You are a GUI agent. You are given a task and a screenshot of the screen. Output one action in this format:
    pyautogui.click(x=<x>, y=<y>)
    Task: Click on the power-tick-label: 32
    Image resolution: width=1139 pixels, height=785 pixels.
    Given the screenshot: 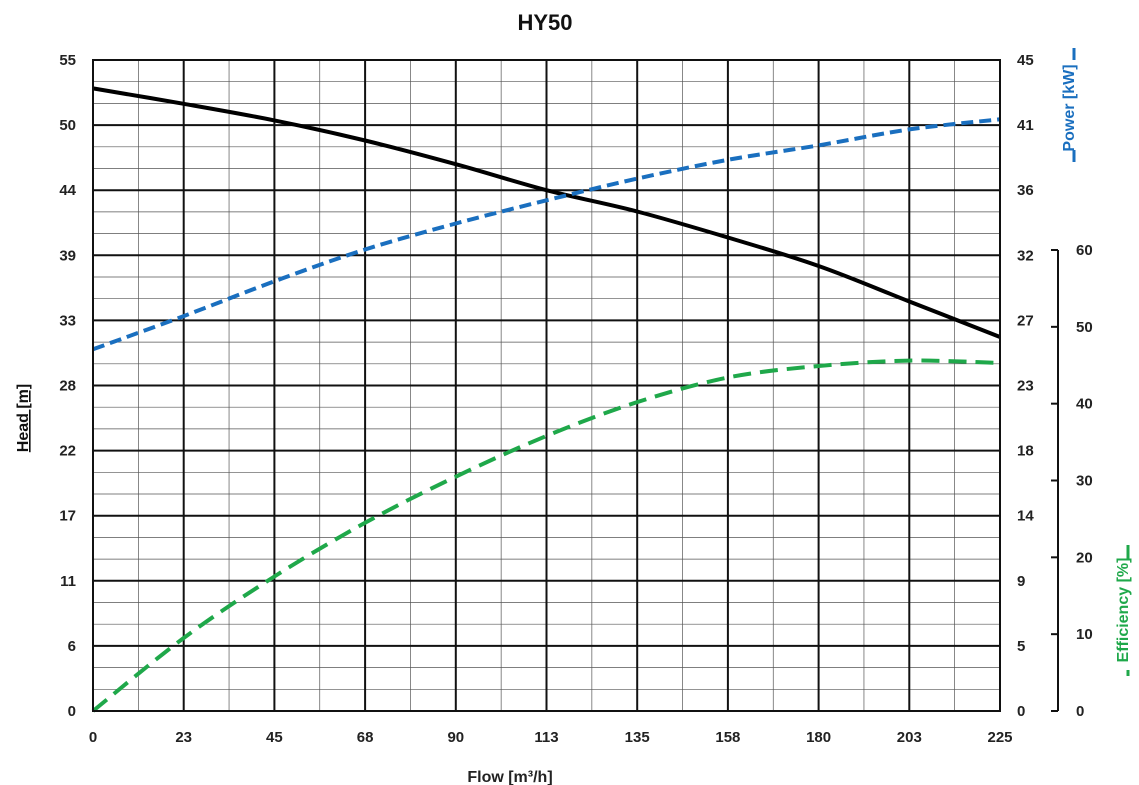 What is the action you would take?
    pyautogui.click(x=1025, y=255)
    